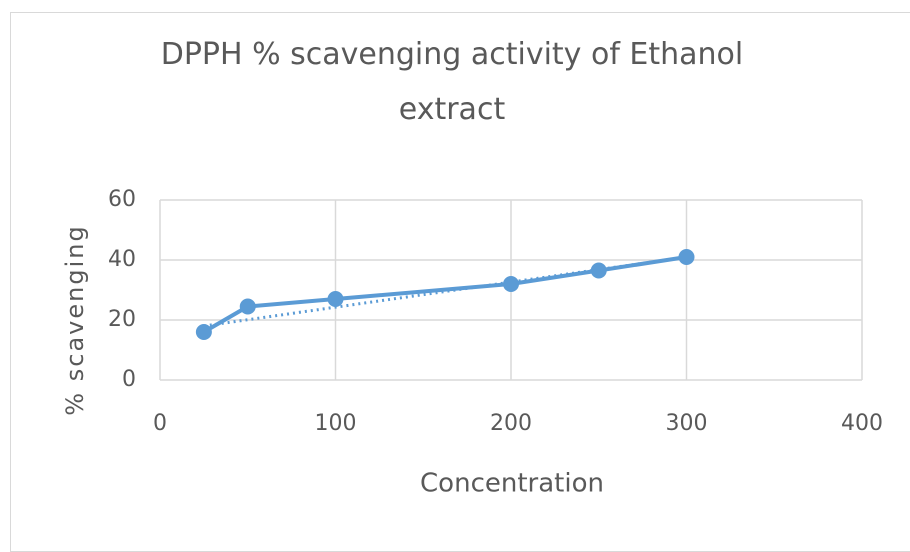 This screenshot has height=552, width=910. I want to click on x-tick-label: 0, so click(160, 423).